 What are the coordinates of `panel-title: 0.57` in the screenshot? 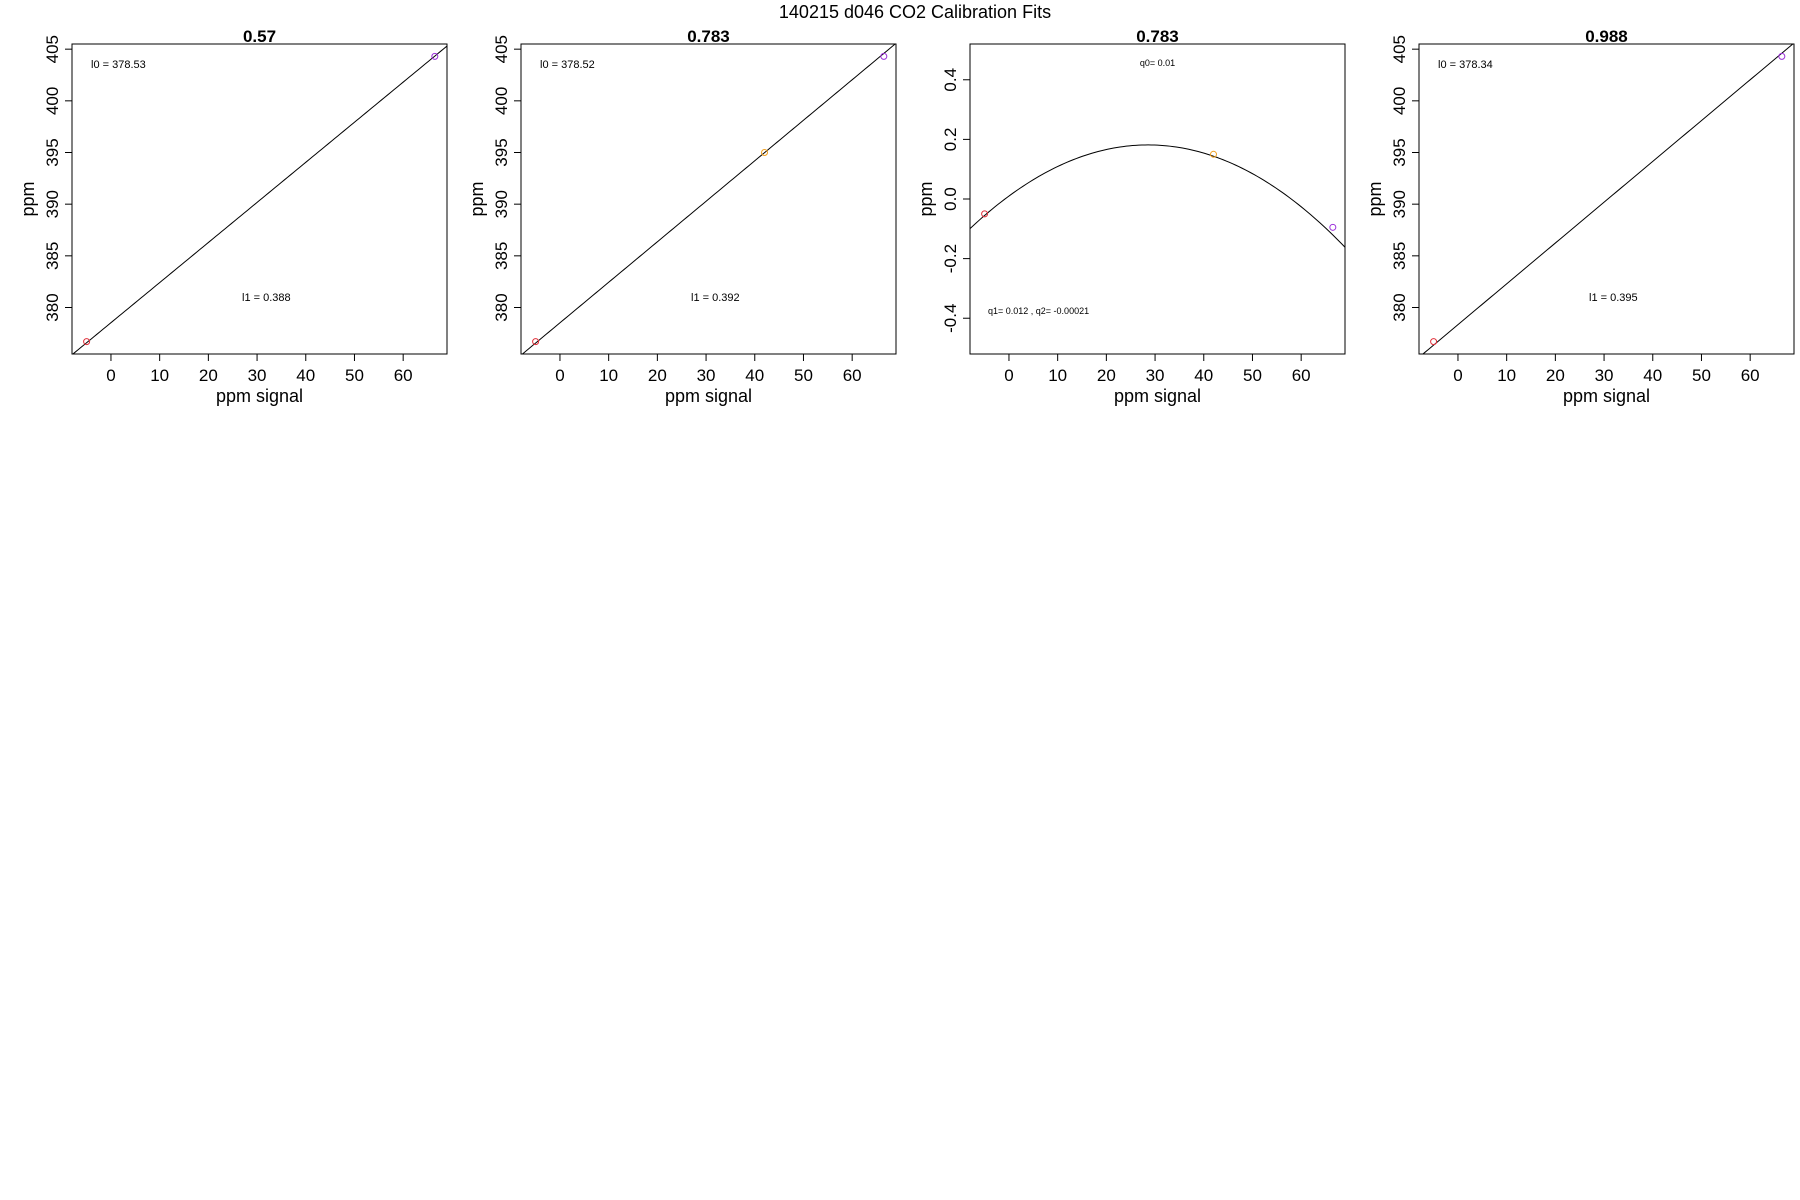 It's located at (259, 36).